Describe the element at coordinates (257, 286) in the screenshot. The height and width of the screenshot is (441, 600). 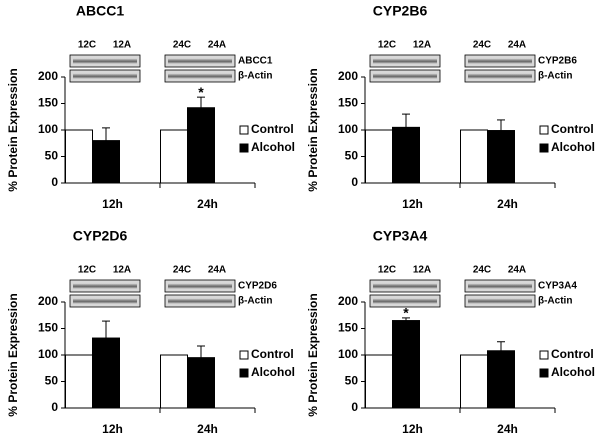
I see `blot-protein-label: CYP2D6` at that location.